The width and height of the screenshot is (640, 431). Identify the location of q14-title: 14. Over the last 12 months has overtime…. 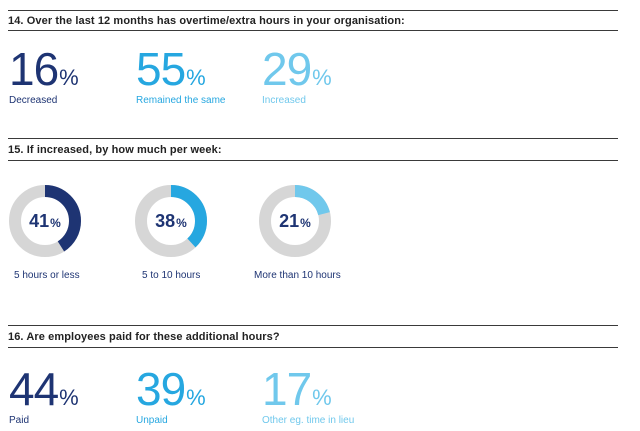
(206, 21).